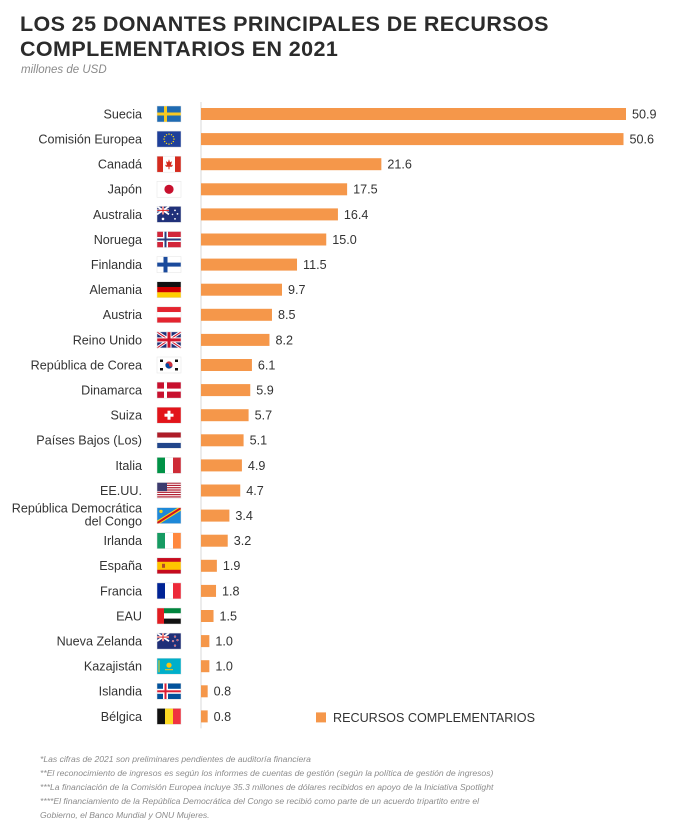 This screenshot has height=830, width=675. What do you see at coordinates (86, 365) in the screenshot?
I see `category-label: República de Corea` at bounding box center [86, 365].